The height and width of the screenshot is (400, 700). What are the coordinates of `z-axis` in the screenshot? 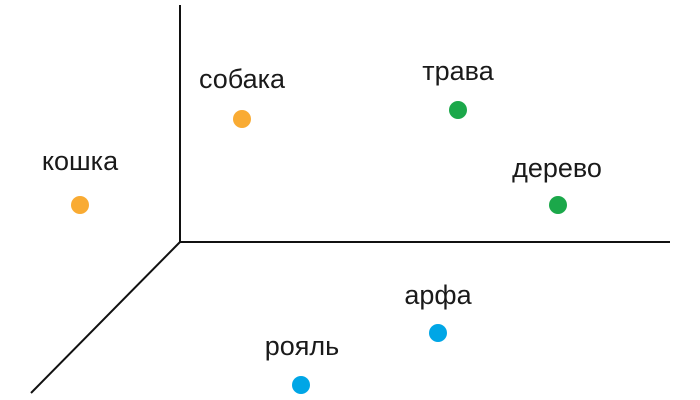 It's located at (105, 317).